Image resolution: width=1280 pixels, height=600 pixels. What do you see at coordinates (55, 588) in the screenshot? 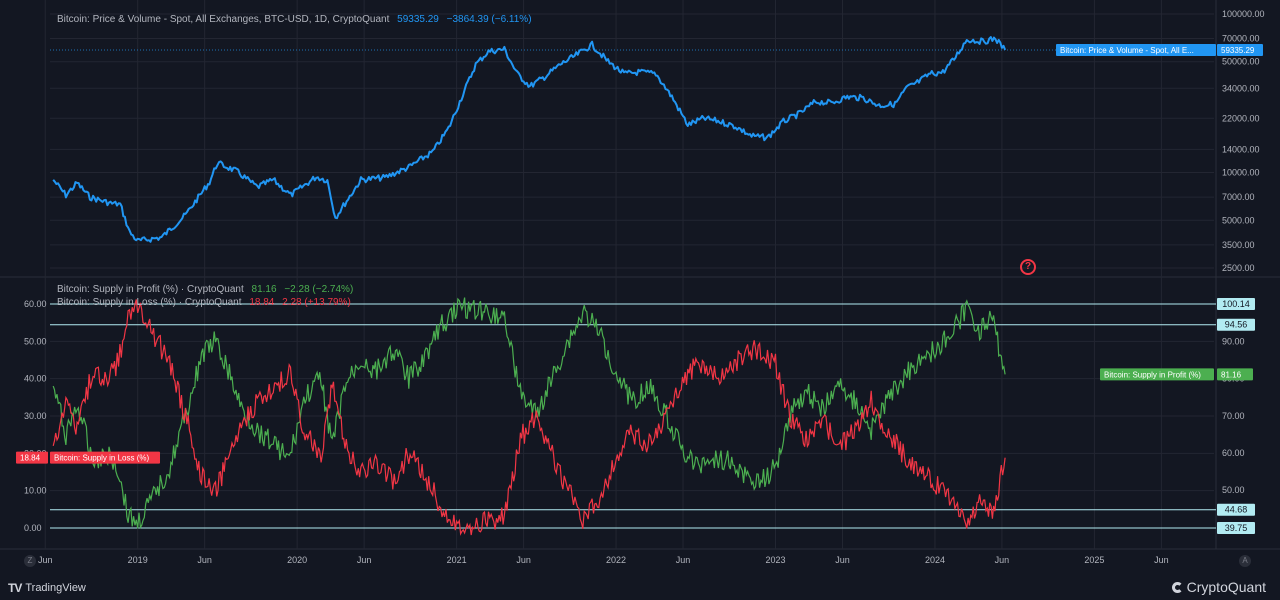
I see `tradingview-logo-text: TradingView` at bounding box center [55, 588].